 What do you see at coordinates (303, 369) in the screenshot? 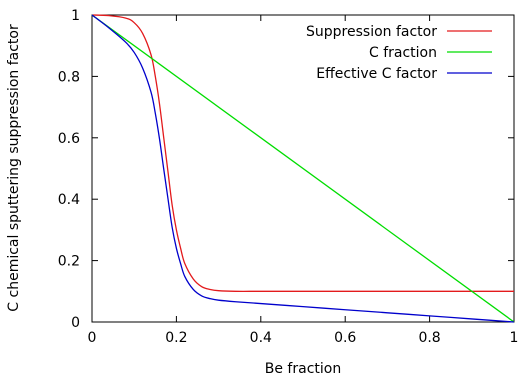
I see `x-axis-label: Be fraction` at bounding box center [303, 369].